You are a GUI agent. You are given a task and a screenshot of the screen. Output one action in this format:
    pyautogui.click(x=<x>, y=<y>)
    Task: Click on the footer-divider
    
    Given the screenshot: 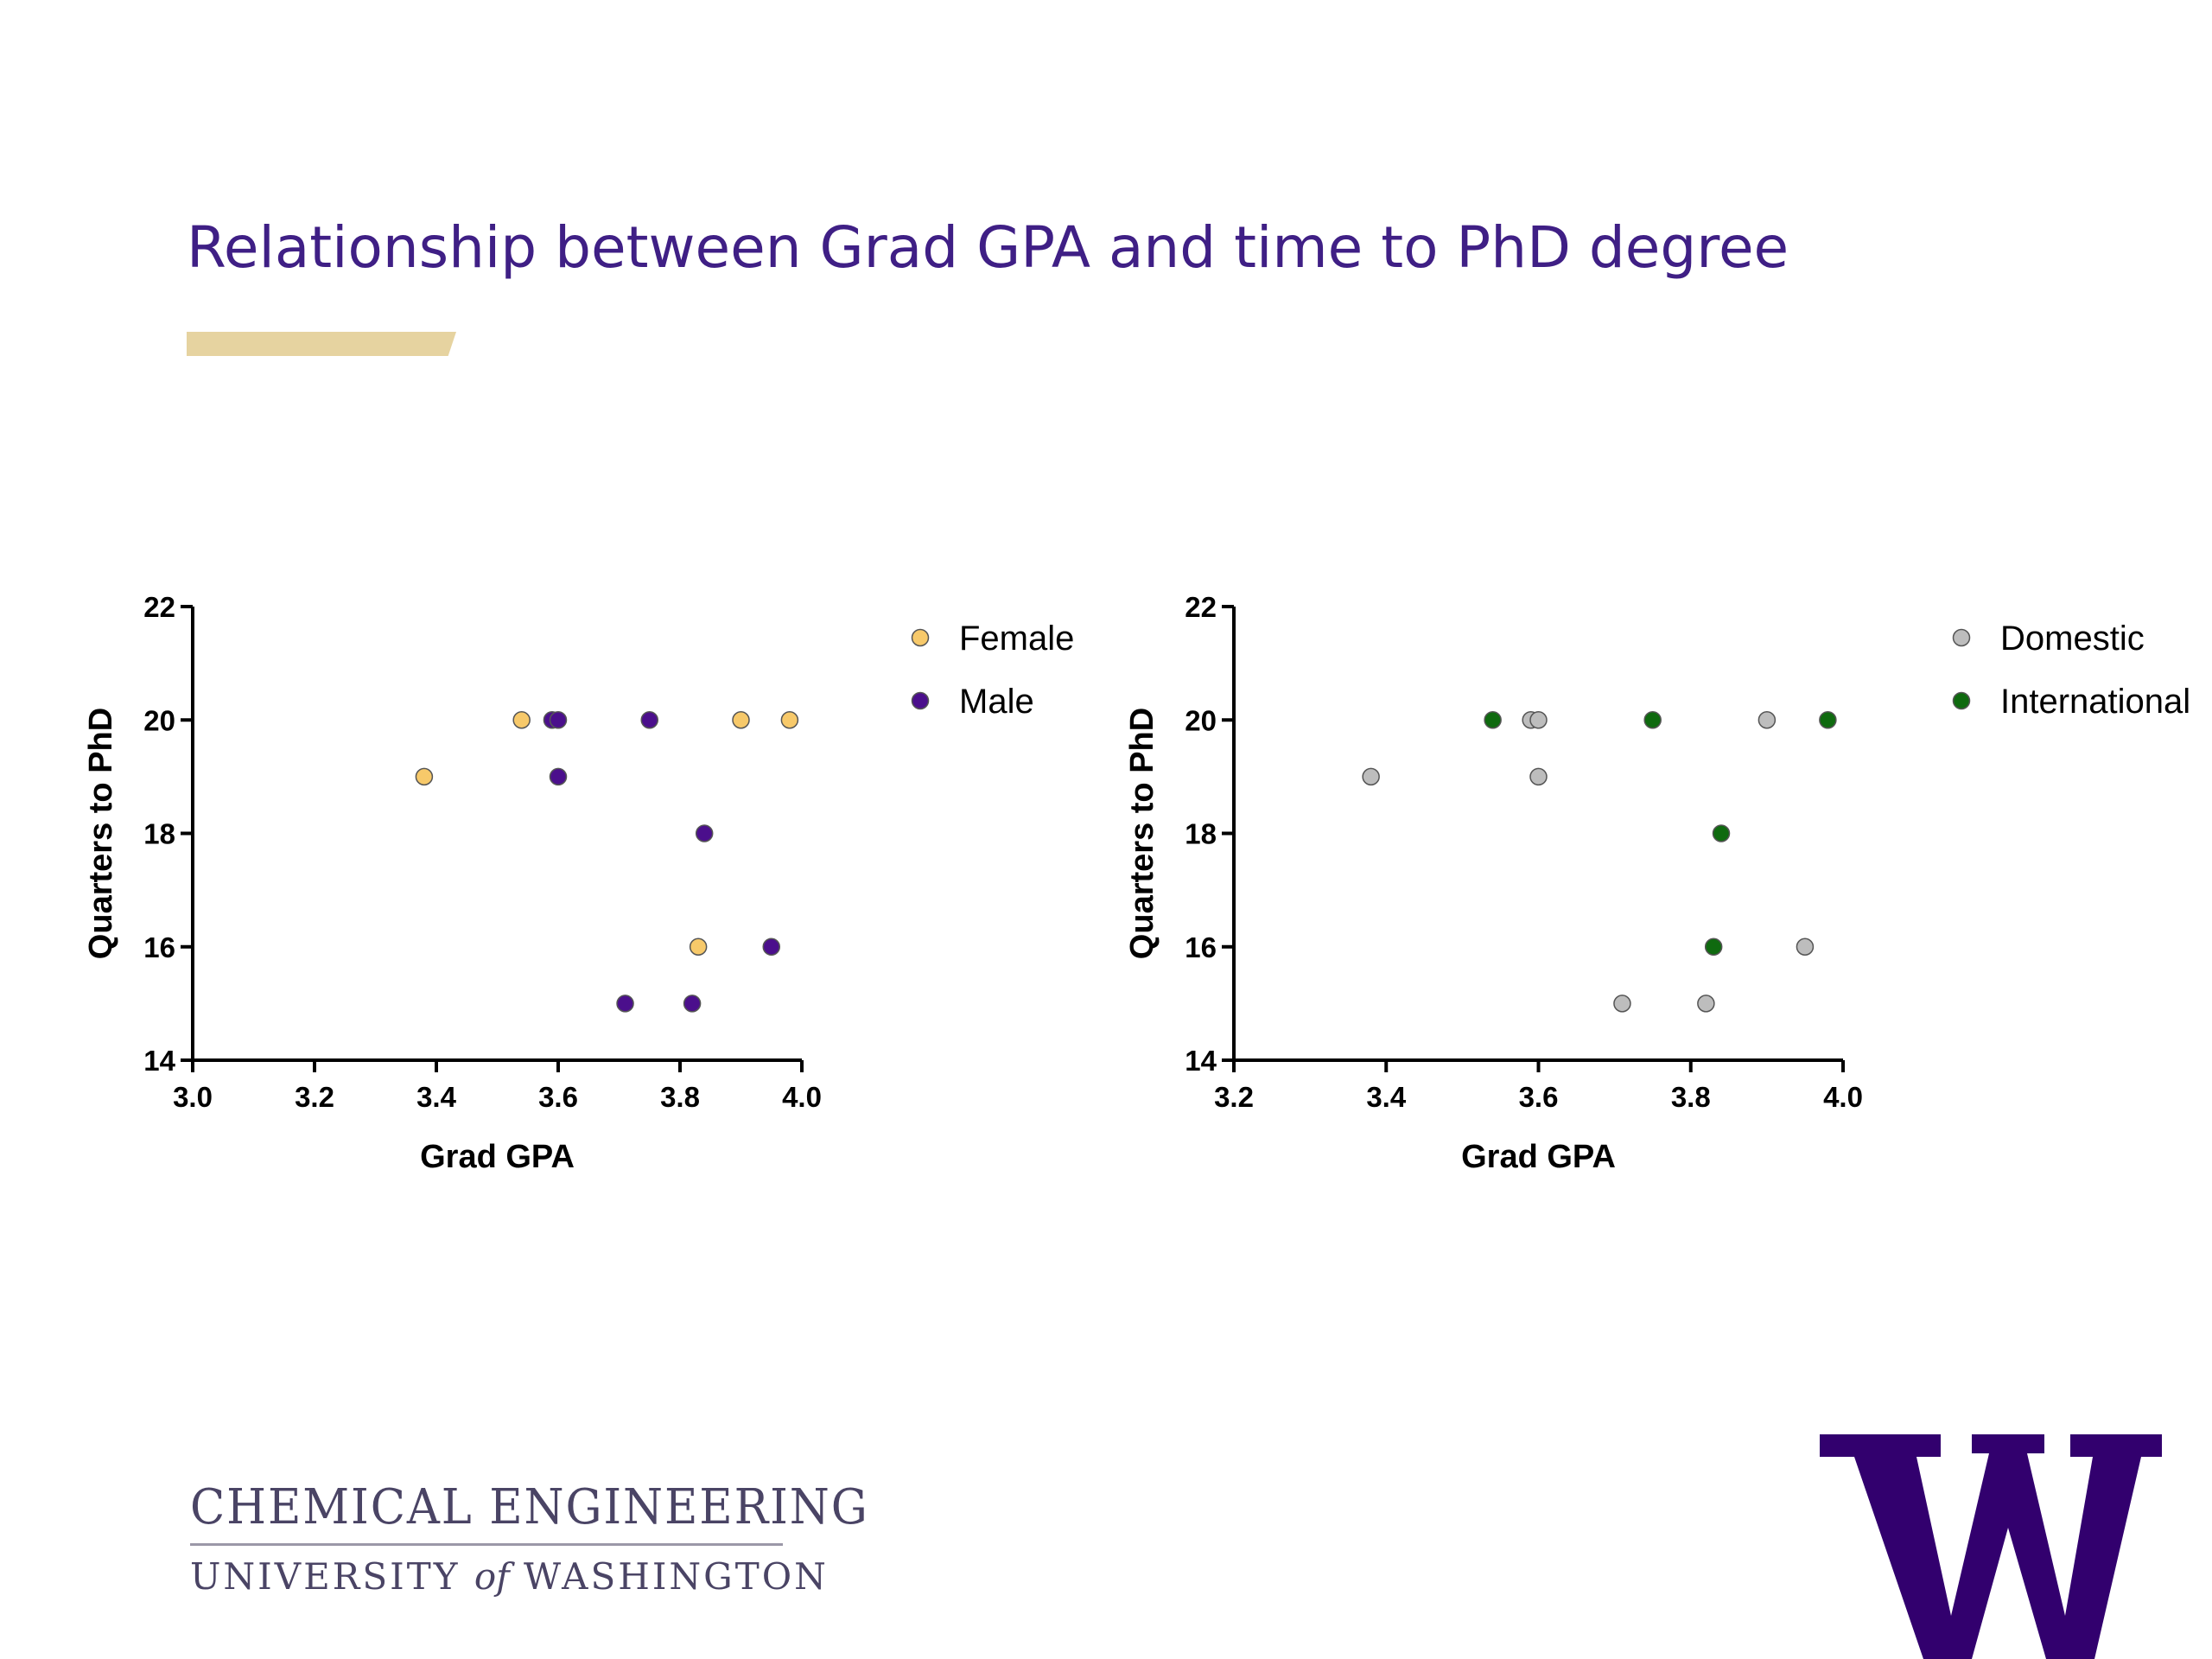 What is the action you would take?
    pyautogui.click(x=486, y=1544)
    